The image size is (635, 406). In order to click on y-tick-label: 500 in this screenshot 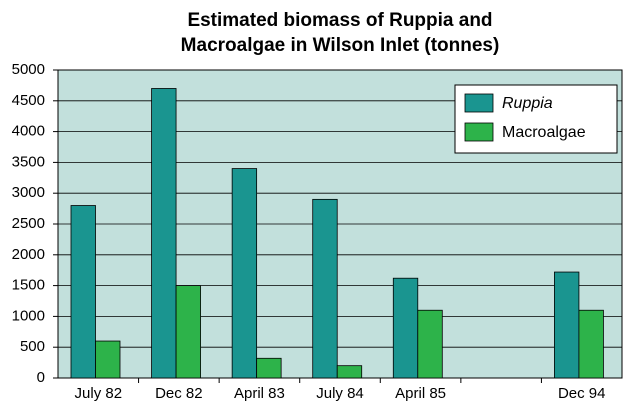, I will do `click(32, 346)`.